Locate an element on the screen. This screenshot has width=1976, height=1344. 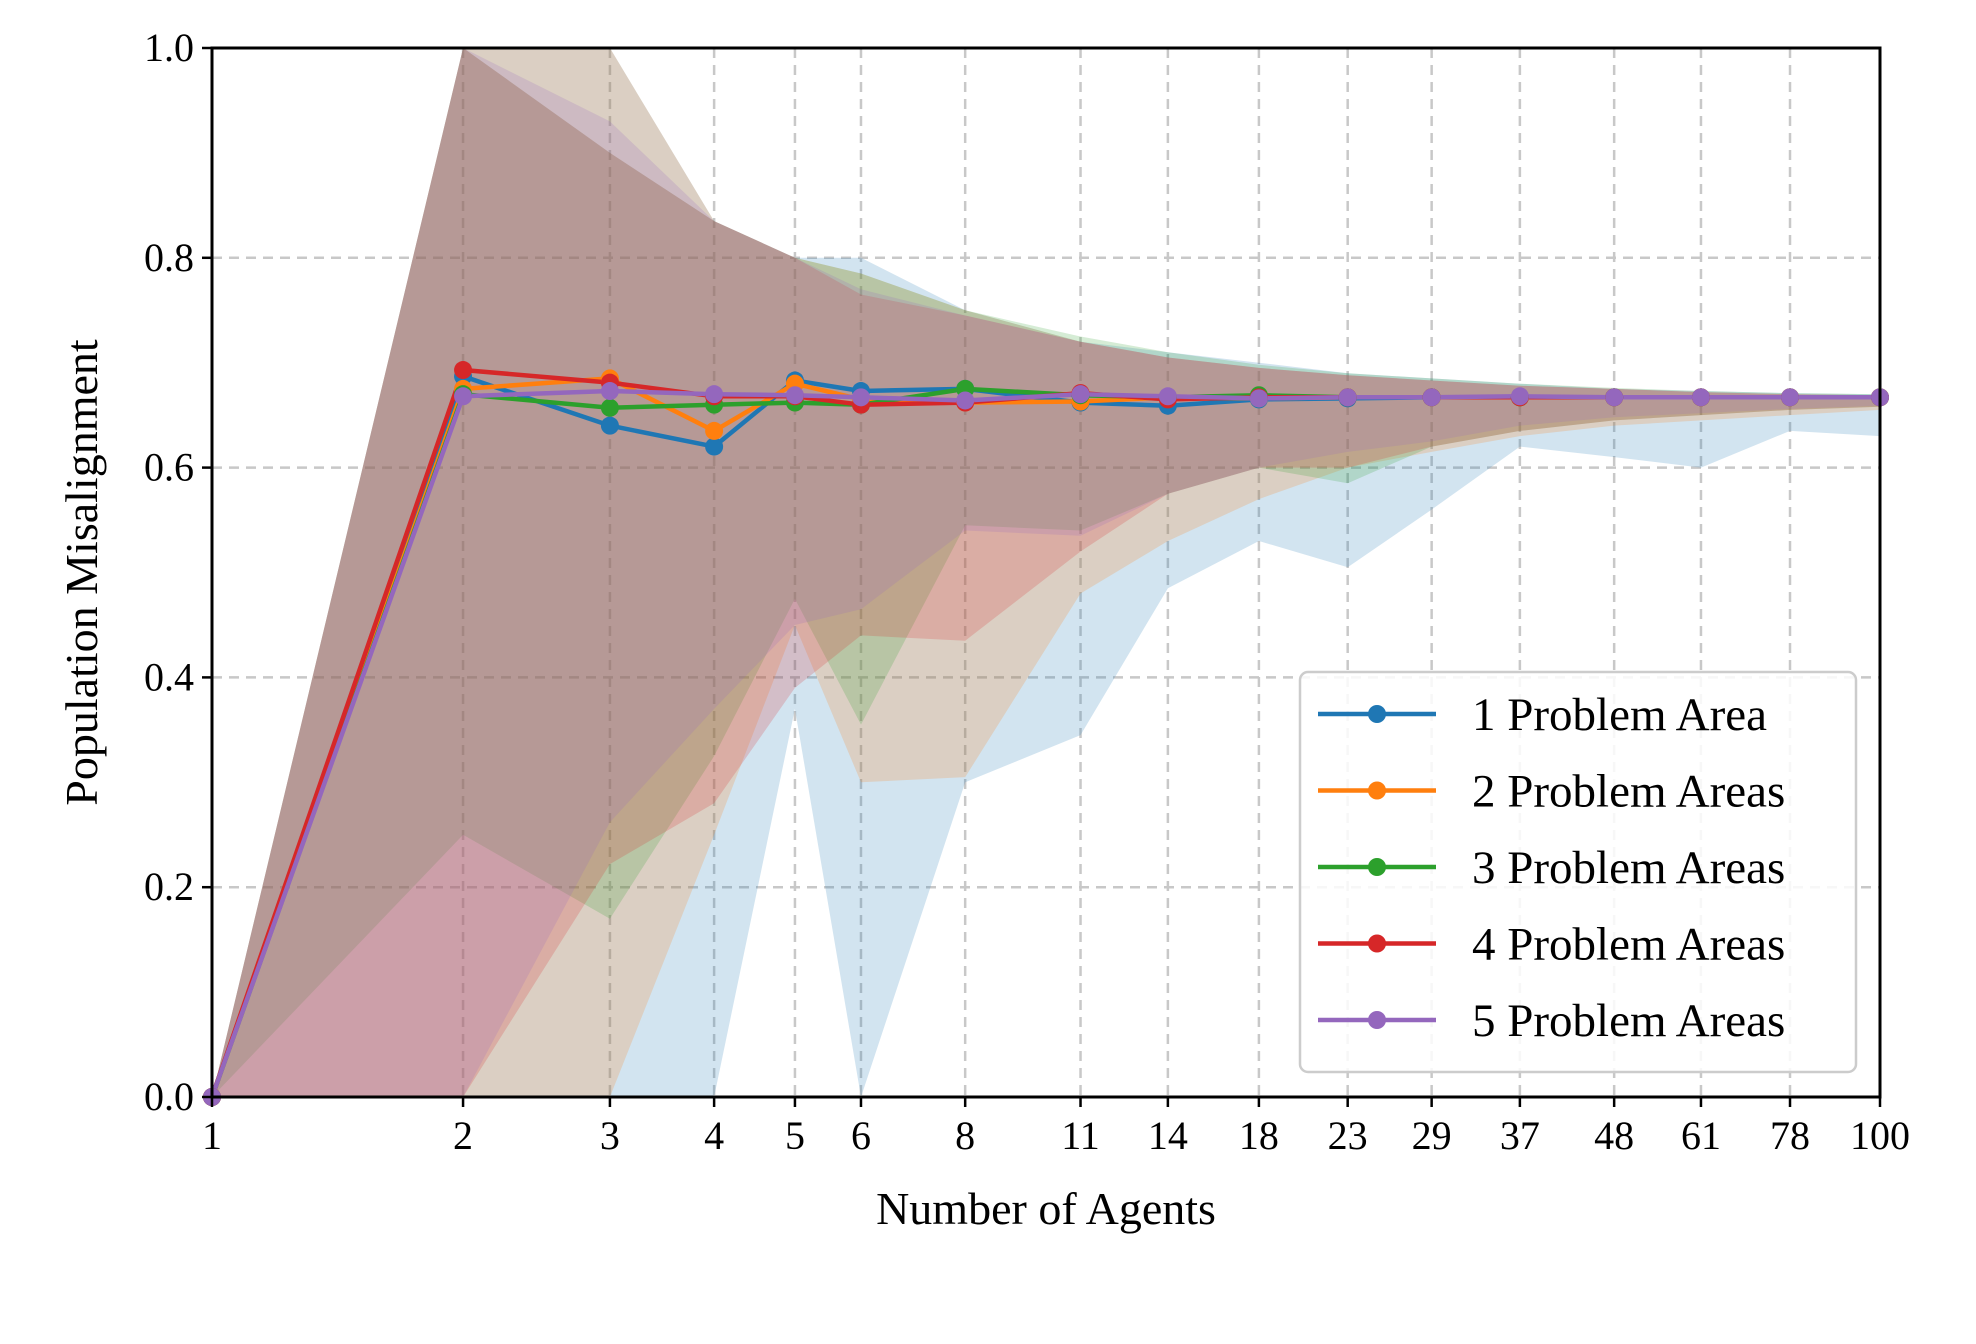
x-tick-label-14: 14 is located at coordinates (1168, 1135).